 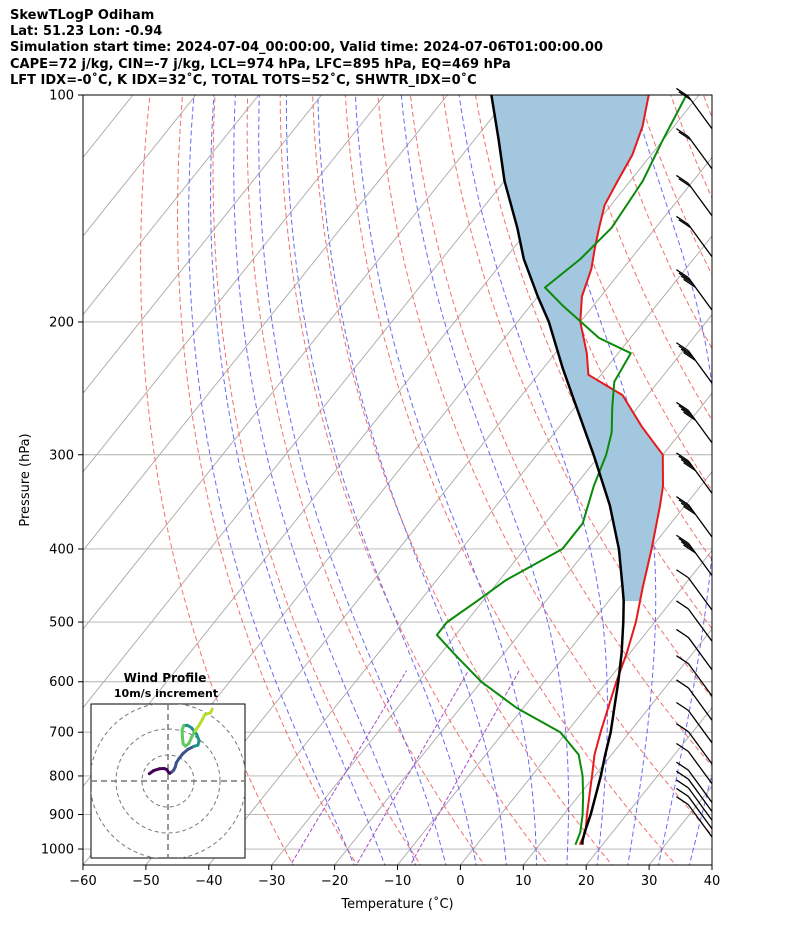 I want to click on isotherm--130, so click(x=171, y=205).